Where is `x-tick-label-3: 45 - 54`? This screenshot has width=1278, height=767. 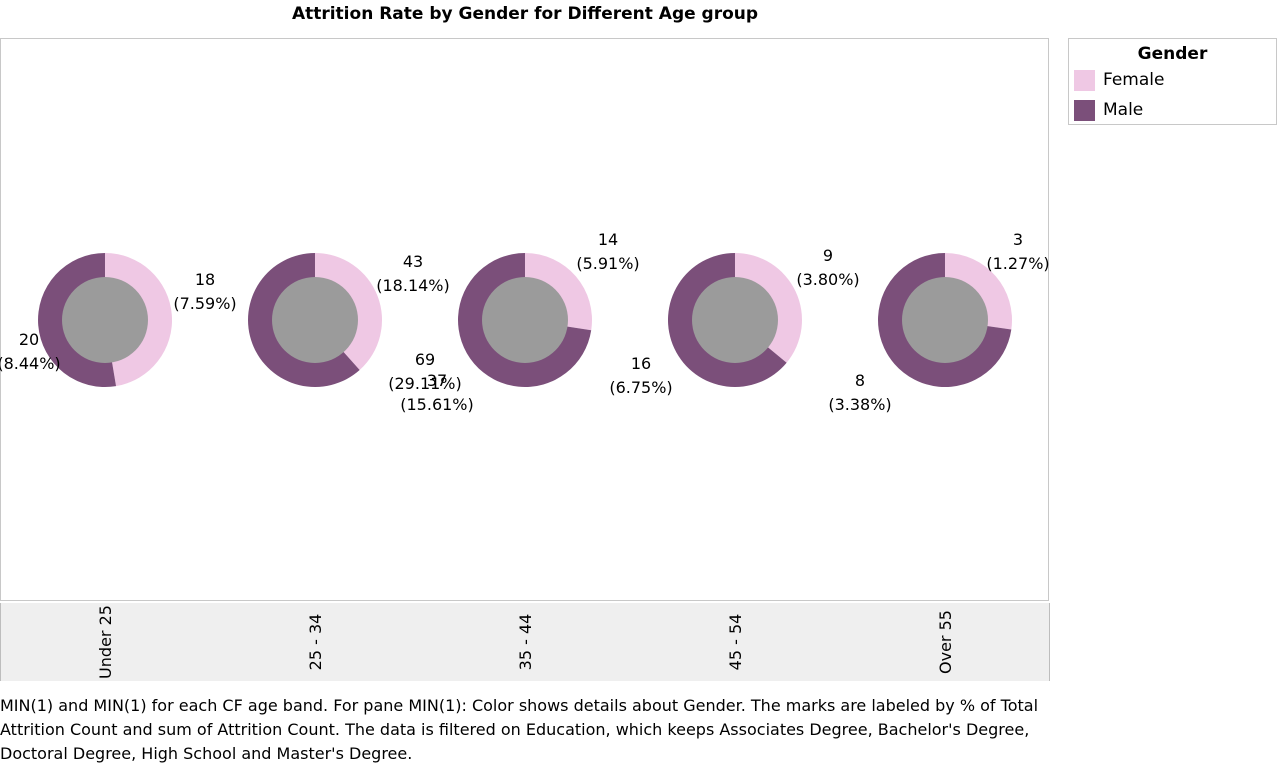
x-tick-label-3: 45 - 54 is located at coordinates (735, 642).